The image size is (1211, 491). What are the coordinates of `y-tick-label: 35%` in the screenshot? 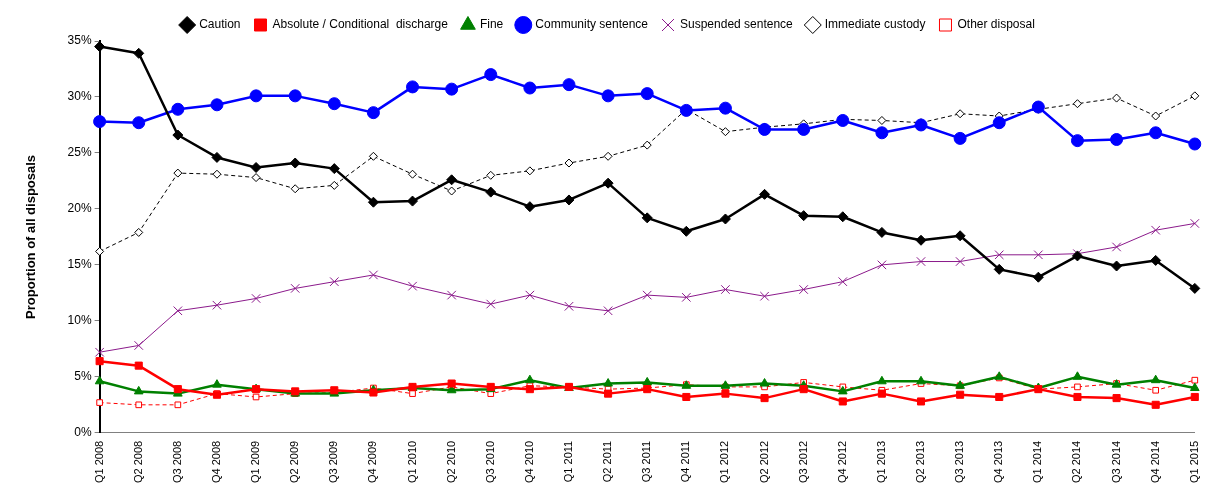 It's located at (79, 40).